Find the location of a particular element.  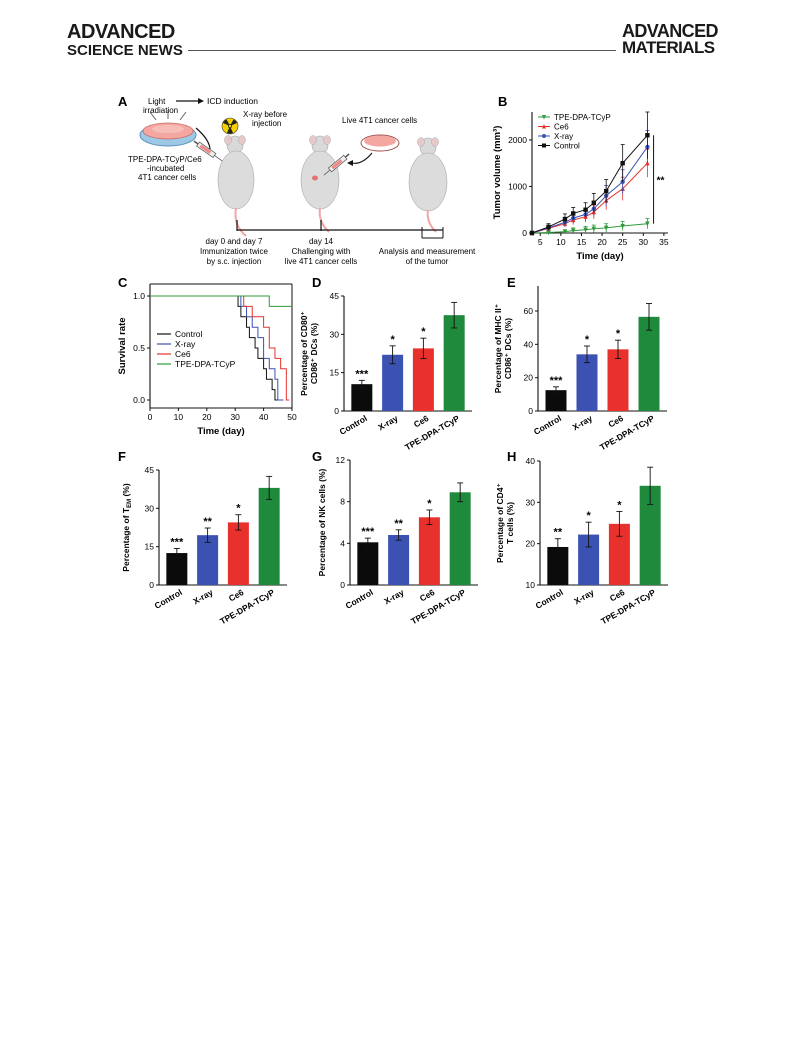

panel-letter: E is located at coordinates (511, 282).